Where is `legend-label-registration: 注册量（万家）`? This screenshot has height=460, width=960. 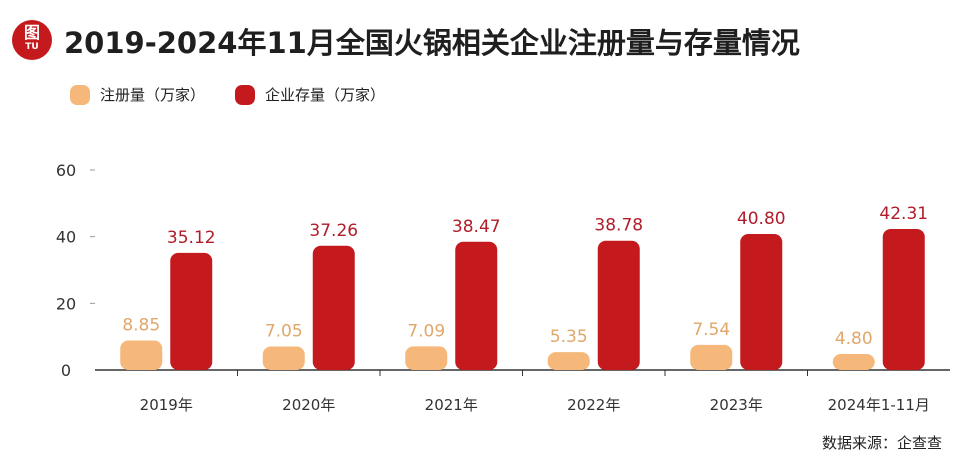 legend-label-registration: 注册量（万家） is located at coordinates (153, 95).